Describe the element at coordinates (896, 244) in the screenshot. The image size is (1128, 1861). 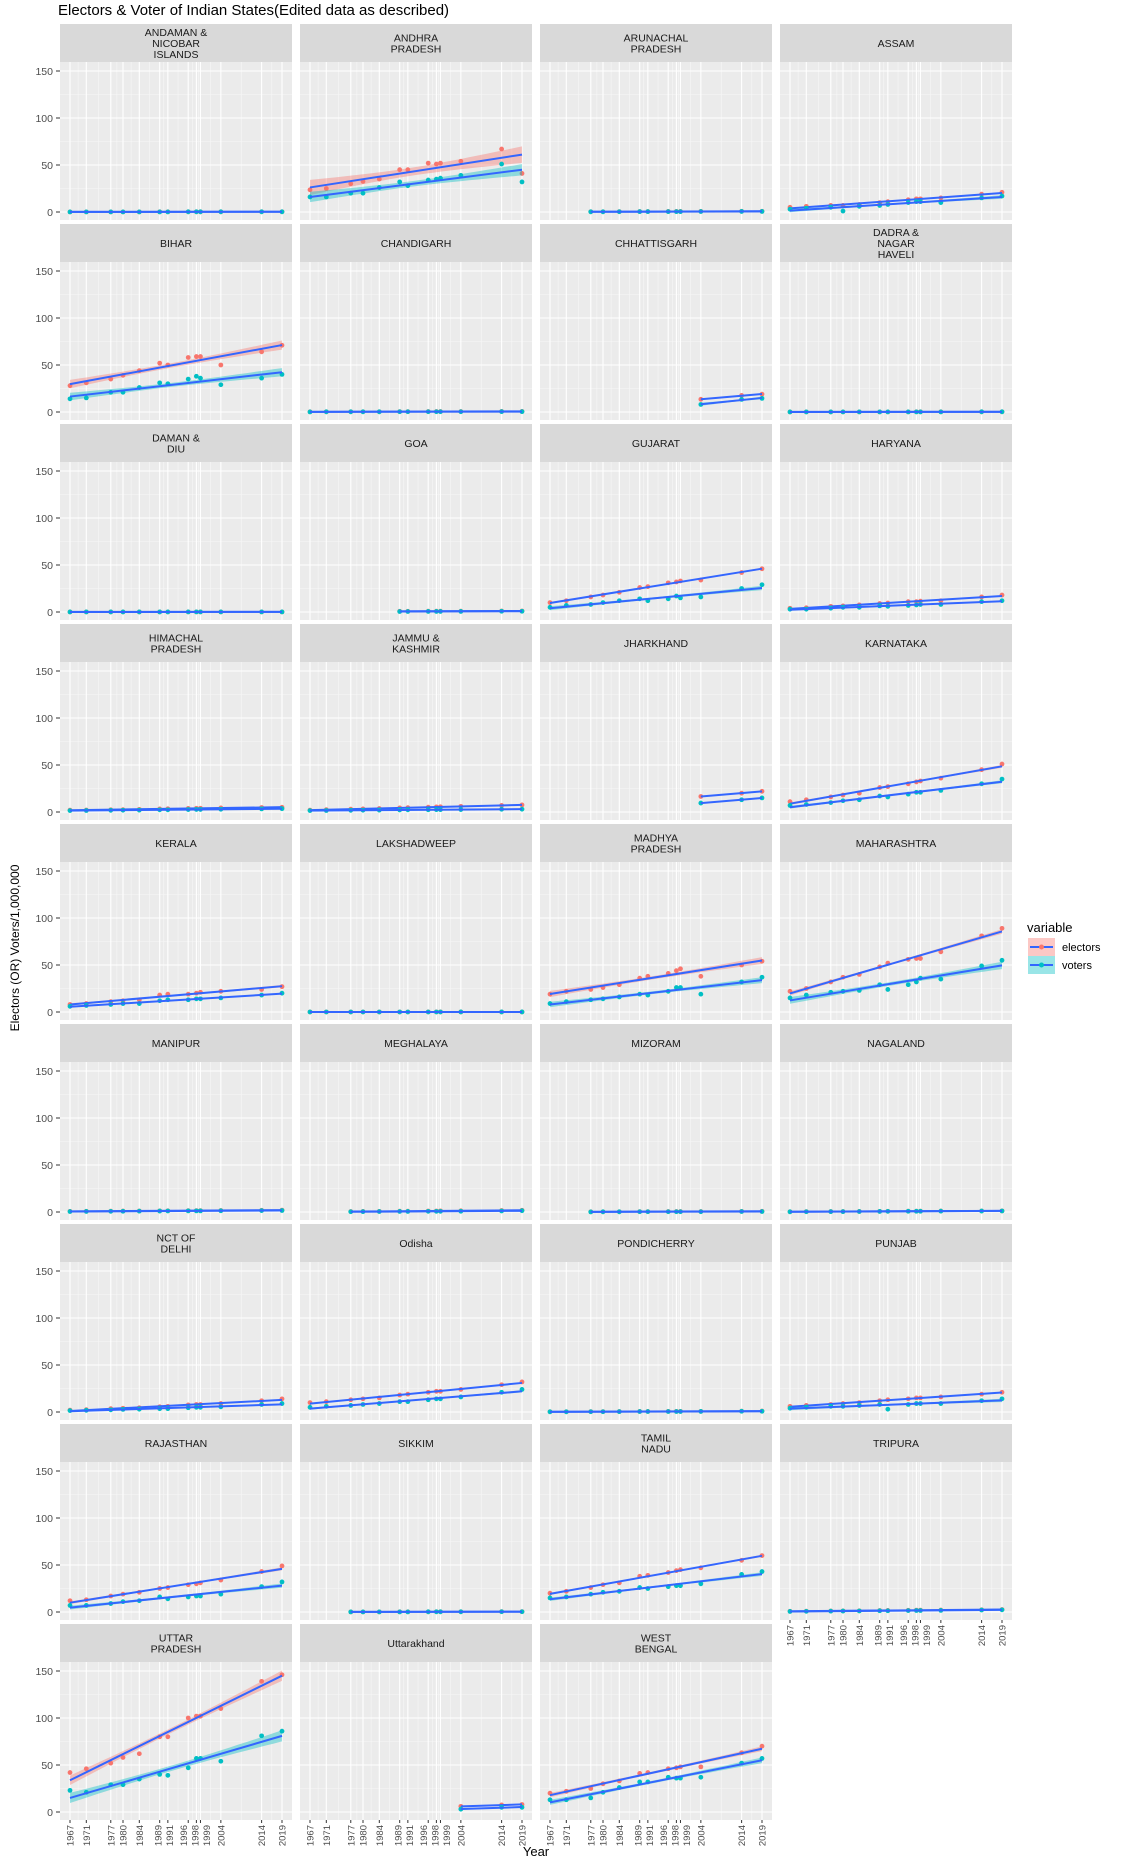
I see `facet-strip-label: NAGAR` at that location.